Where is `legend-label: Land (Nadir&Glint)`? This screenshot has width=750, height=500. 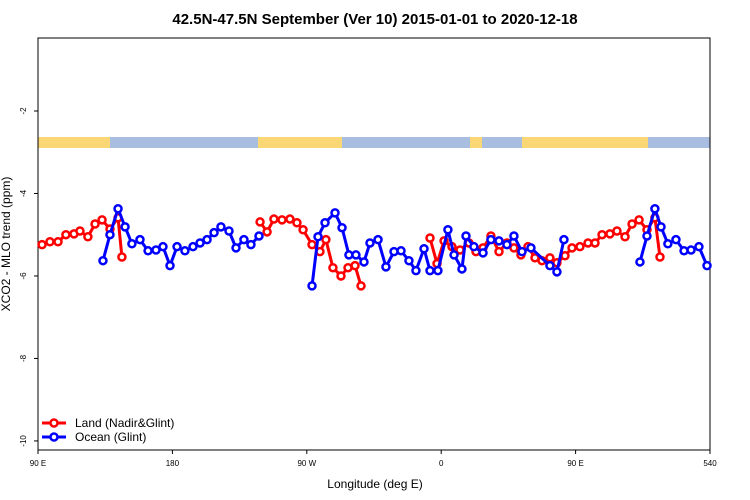 legend-label: Land (Nadir&Glint) is located at coordinates (124, 423).